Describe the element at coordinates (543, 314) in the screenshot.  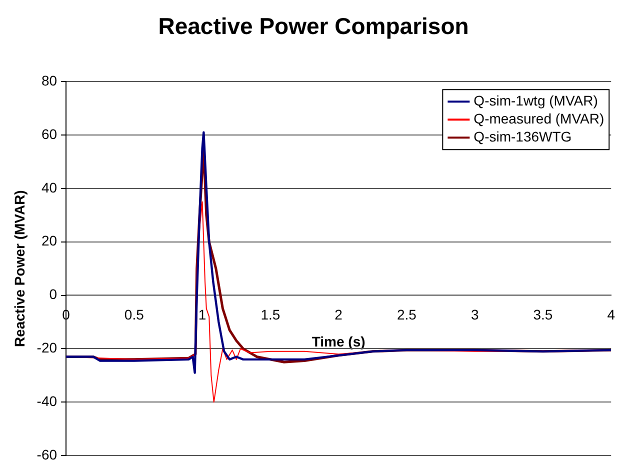
I see `x-tick-label: 3.5` at that location.